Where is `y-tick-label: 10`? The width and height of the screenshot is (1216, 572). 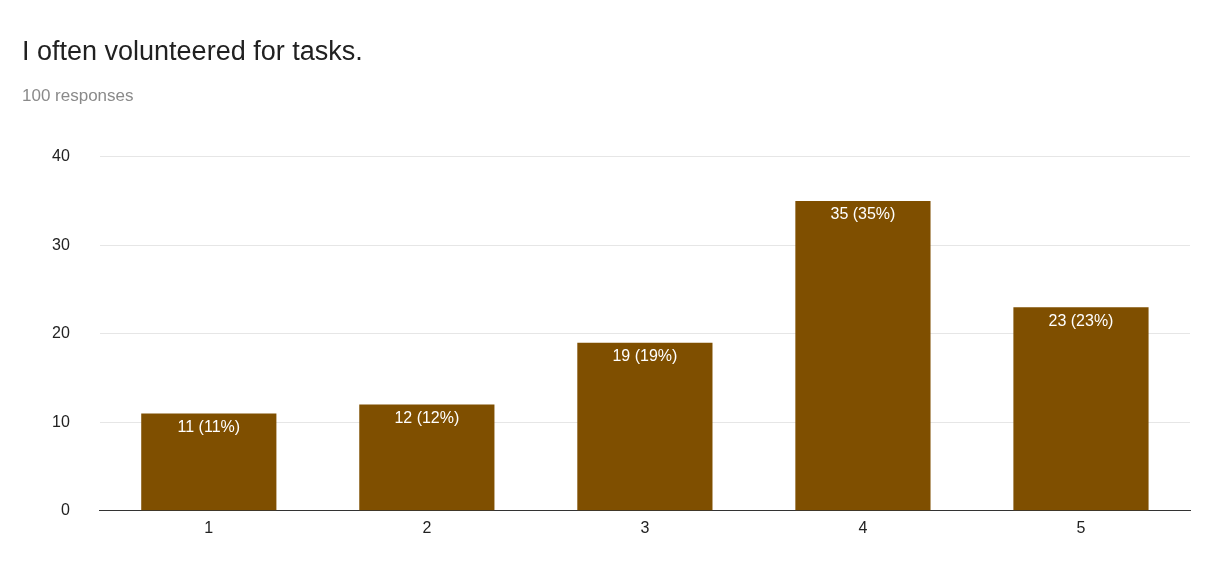
y-tick-label: 10 is located at coordinates (61, 421).